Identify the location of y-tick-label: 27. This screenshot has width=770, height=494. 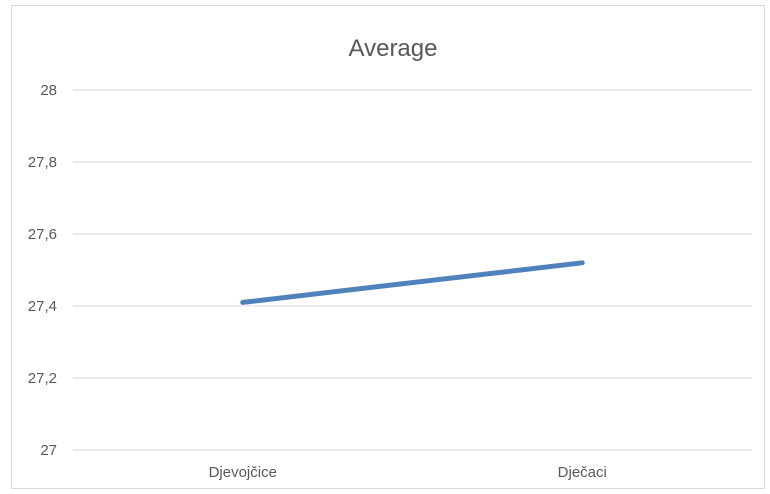
(48, 450).